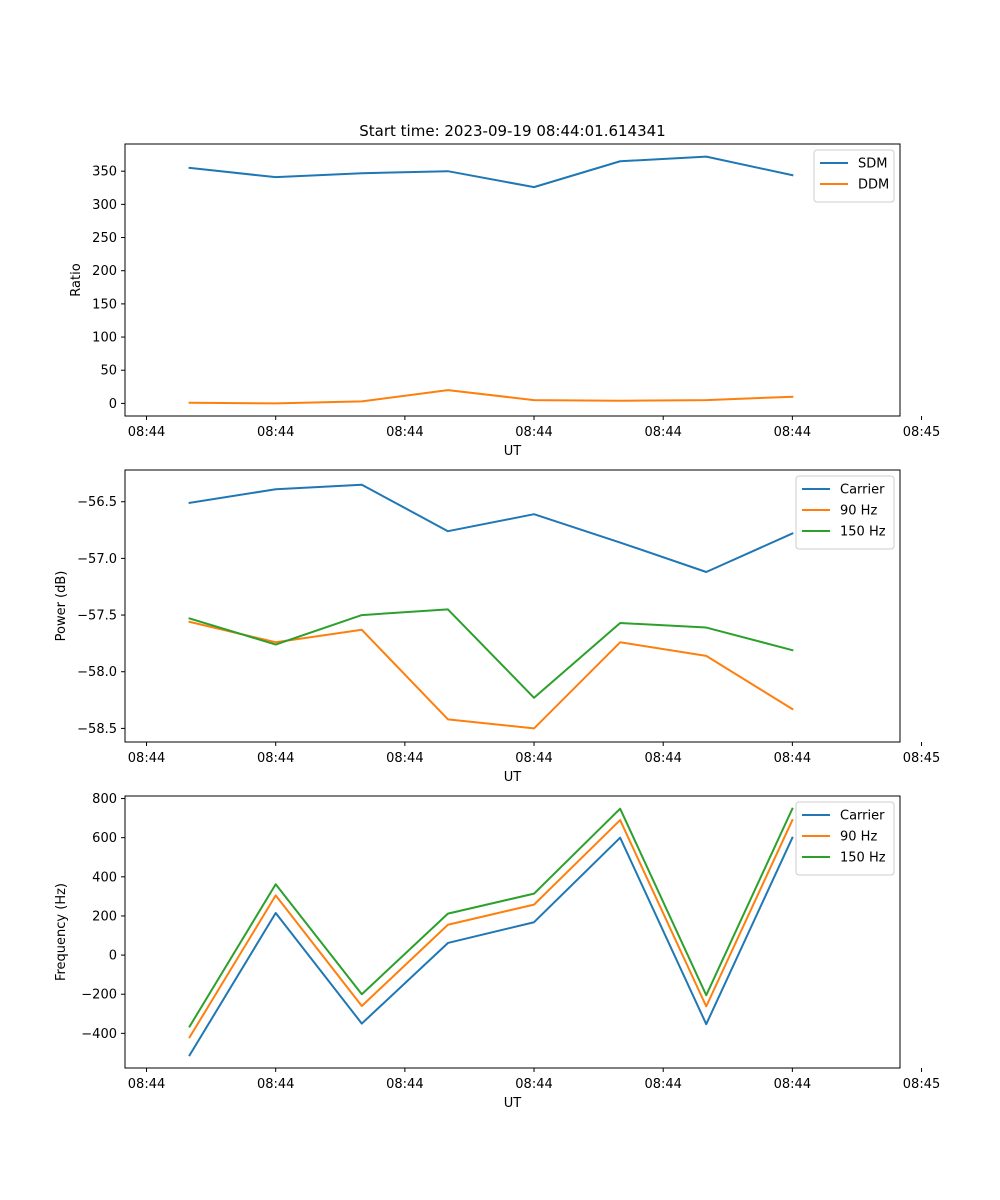 The image size is (1000, 1200). I want to click on y-tick-label: −58.0, so click(97, 672).